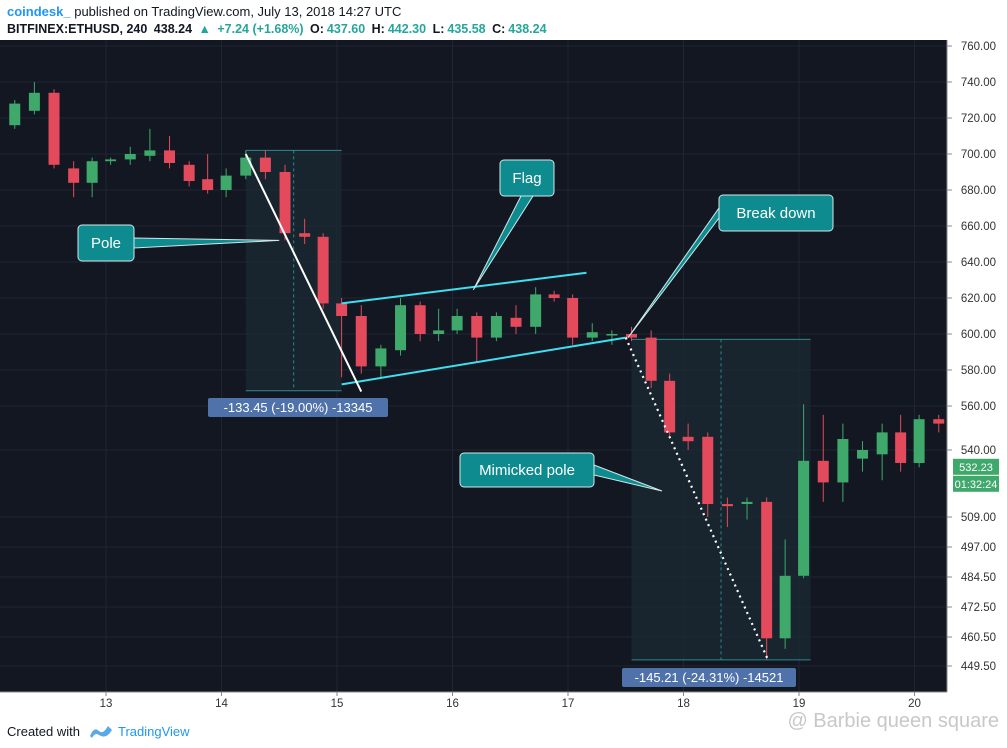 The image size is (1007, 748). I want to click on created-with-text: Created with, so click(43, 731).